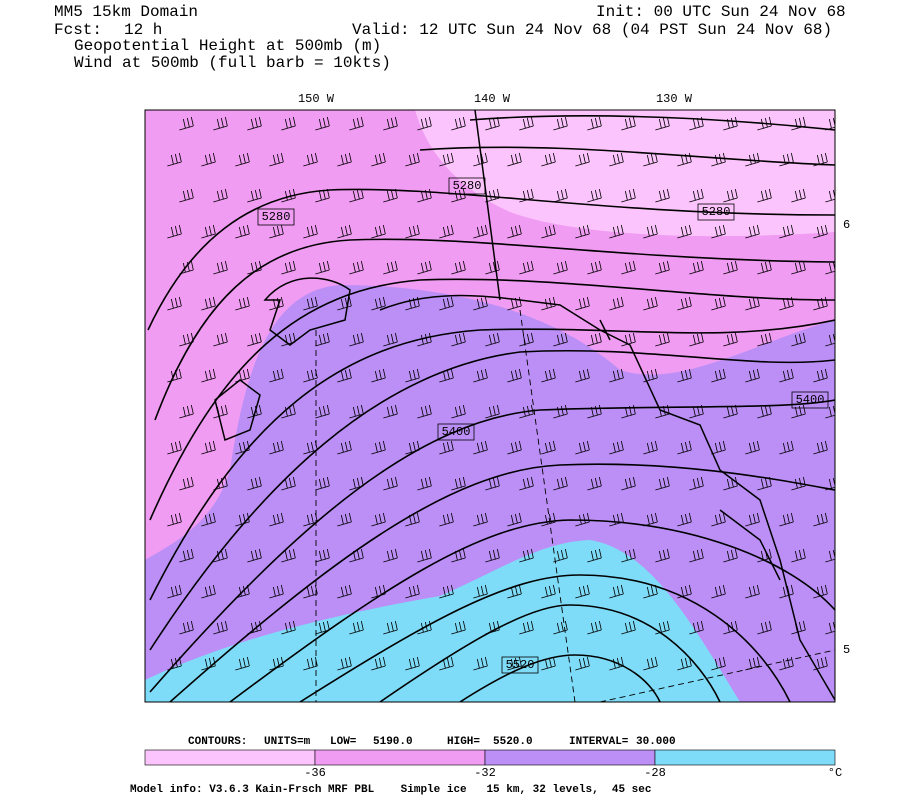 Image resolution: width=900 pixels, height=800 pixels. Describe the element at coordinates (492, 99) in the screenshot. I see `lon-label: 140 W` at that location.